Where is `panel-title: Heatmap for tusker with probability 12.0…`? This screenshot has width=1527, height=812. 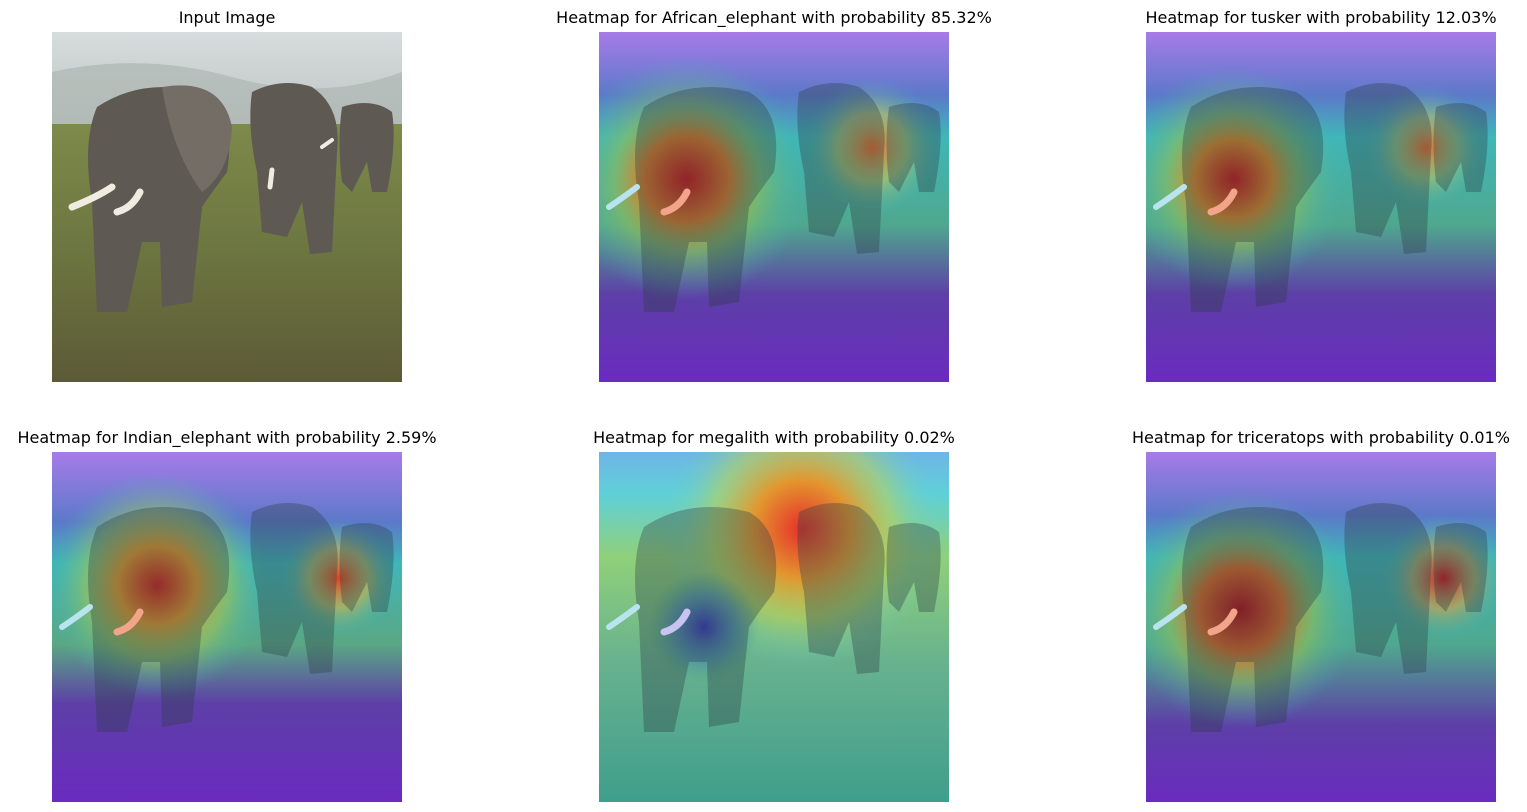 panel-title: Heatmap for tusker with probability 12.0… is located at coordinates (1321, 17).